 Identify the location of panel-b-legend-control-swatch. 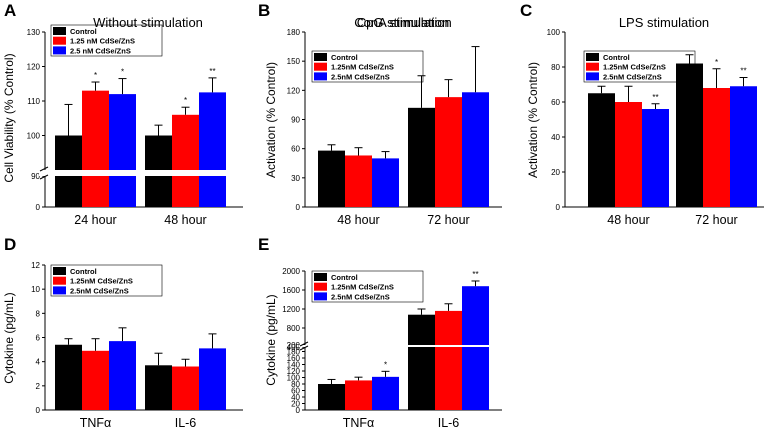
(320, 57).